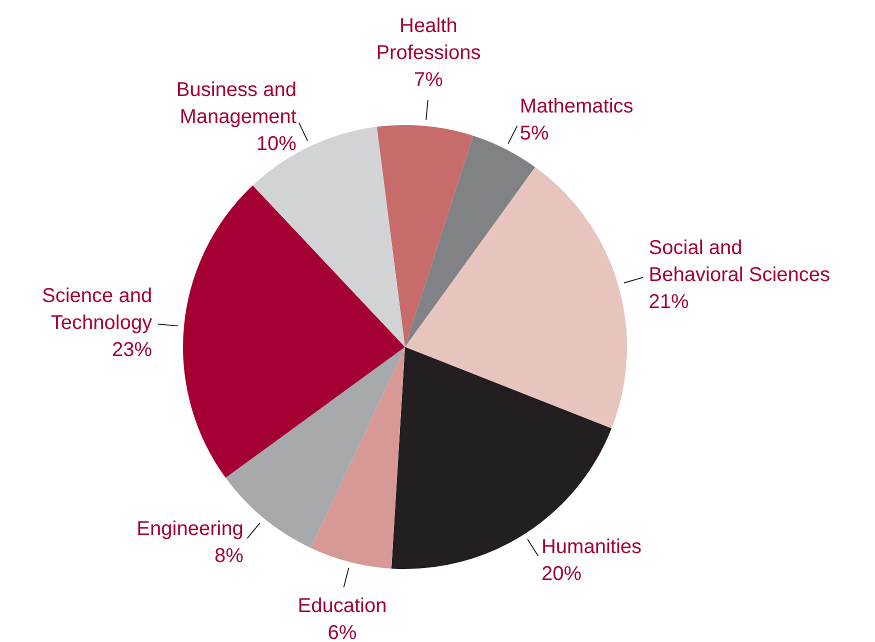 Image resolution: width=875 pixels, height=642 pixels. Describe the element at coordinates (428, 39) in the screenshot. I see `slice-label: Health Professions` at that location.